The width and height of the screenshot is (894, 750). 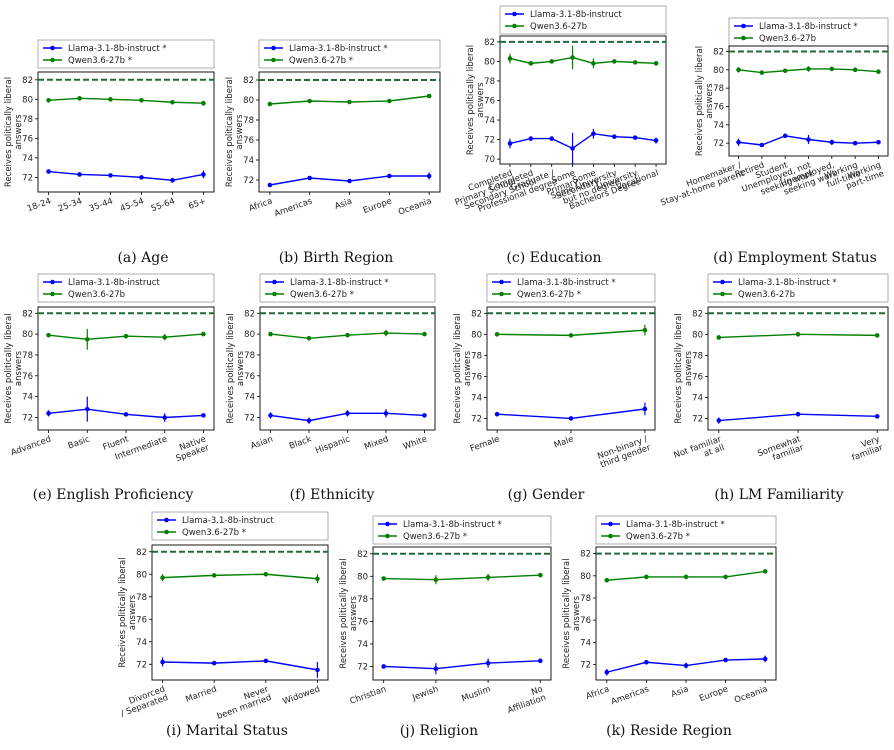 What do you see at coordinates (425, 693) in the screenshot?
I see `x-tick-label-line: Jewish` at bounding box center [425, 693].